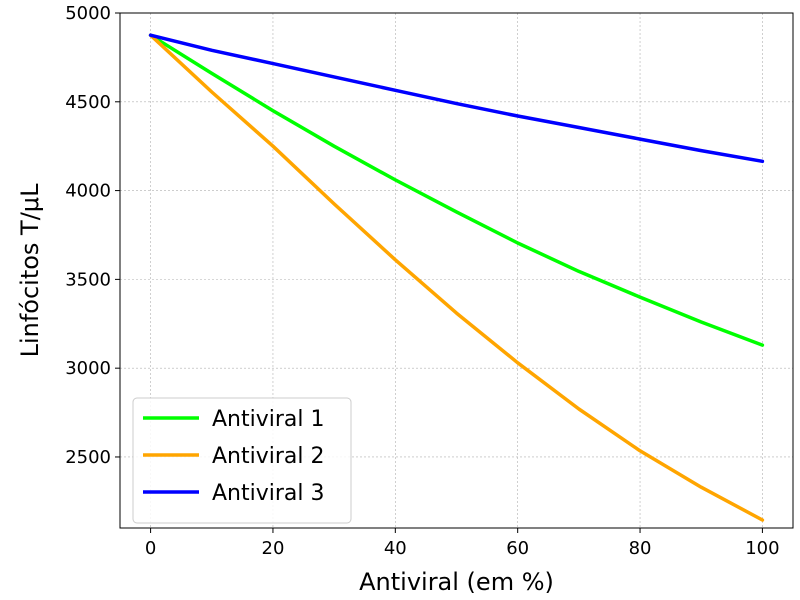  Describe the element at coordinates (150, 548) in the screenshot. I see `x-tick-label: 0` at that location.